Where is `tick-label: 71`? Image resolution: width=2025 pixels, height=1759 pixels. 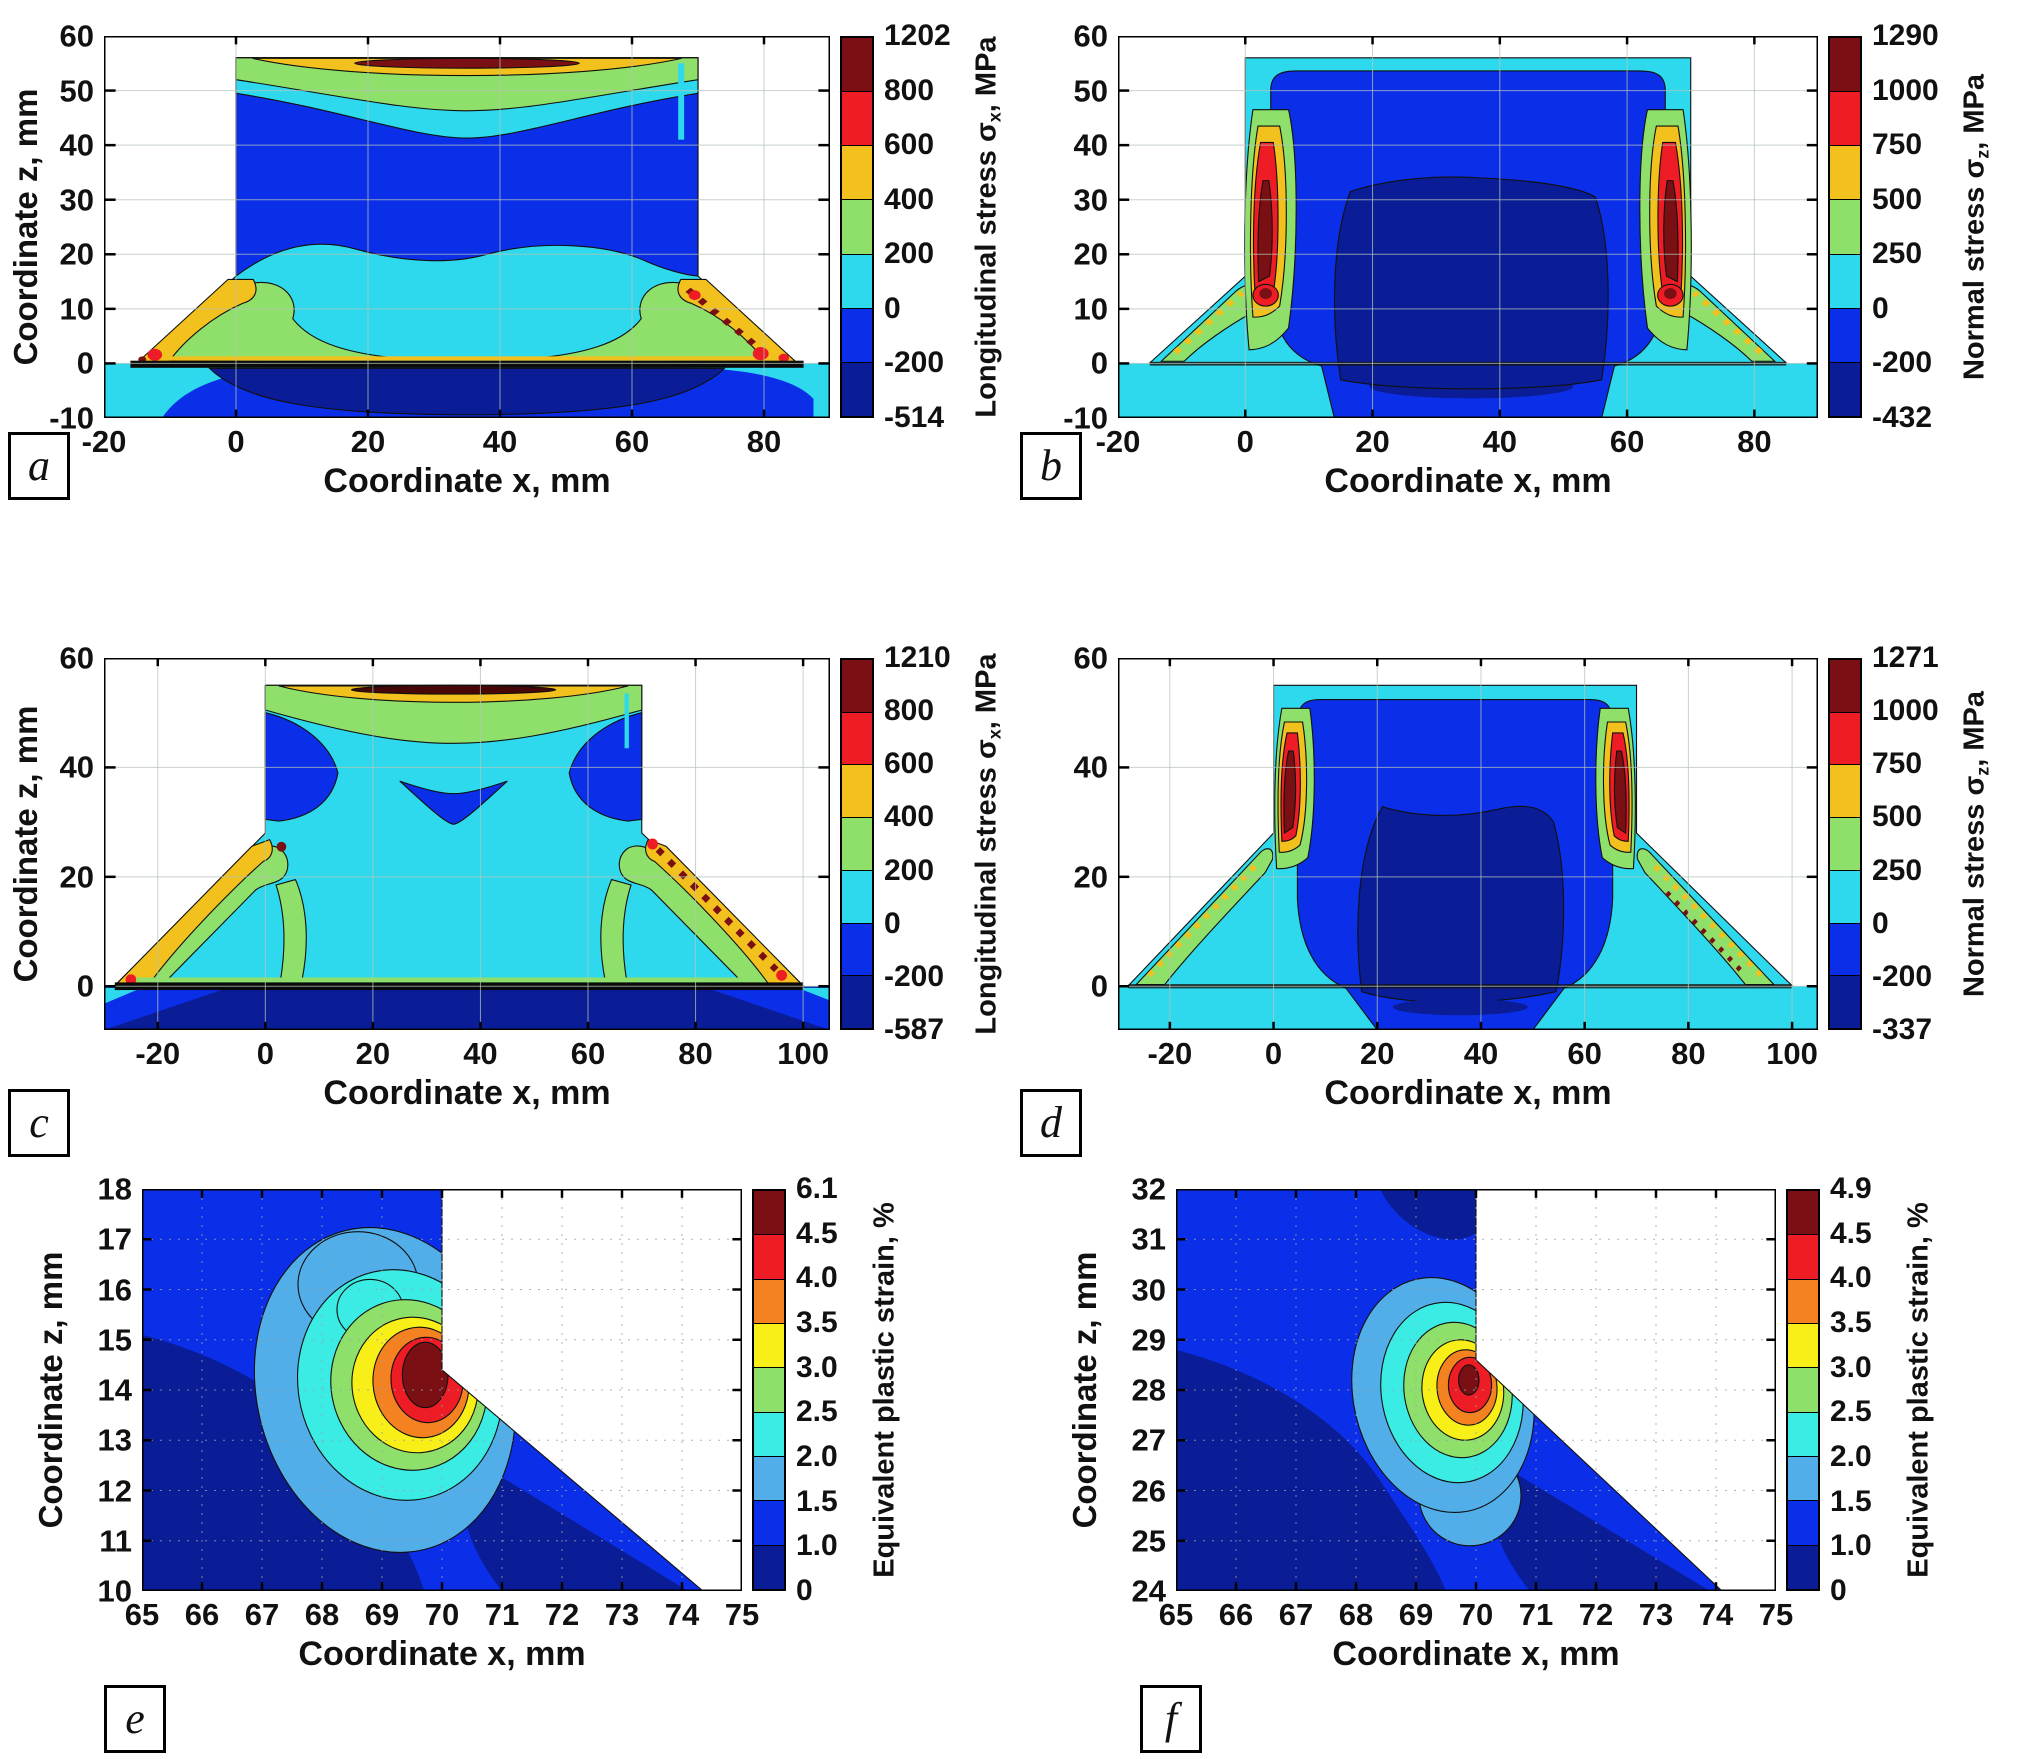 tick-label: 71 is located at coordinates (502, 1614).